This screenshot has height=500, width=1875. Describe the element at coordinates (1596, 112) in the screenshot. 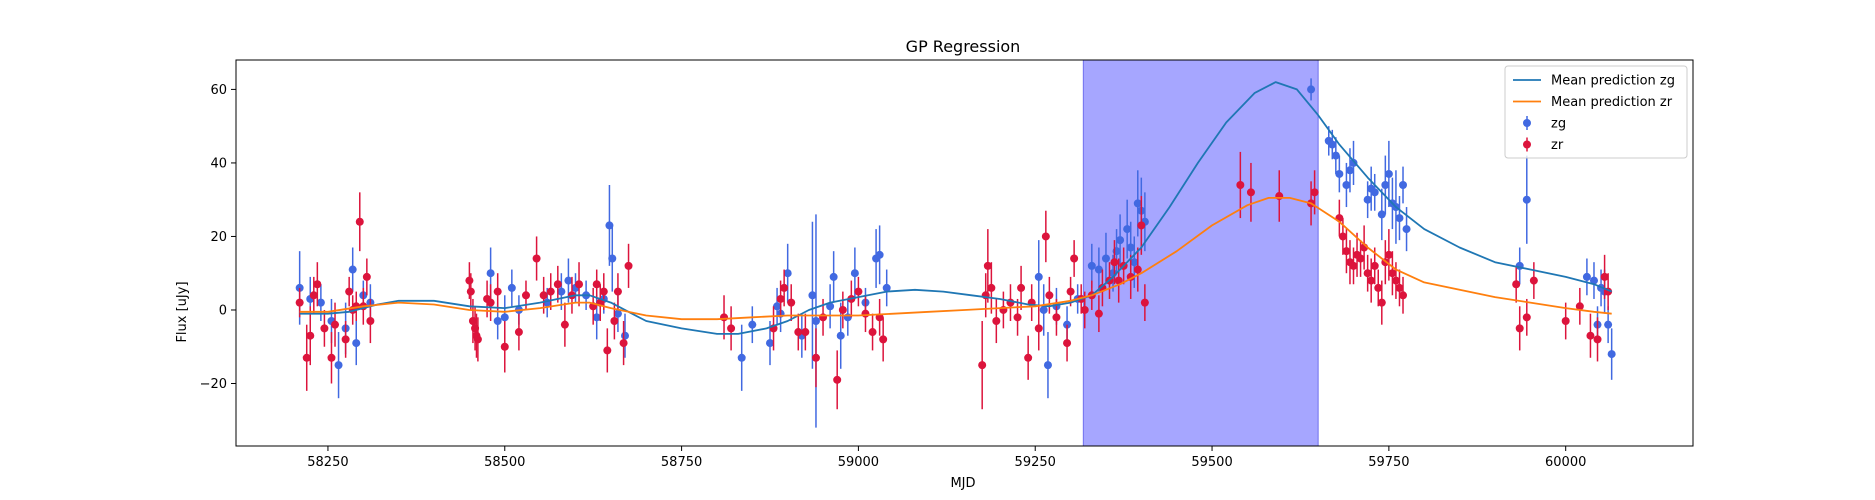

I see `legend-box` at that location.